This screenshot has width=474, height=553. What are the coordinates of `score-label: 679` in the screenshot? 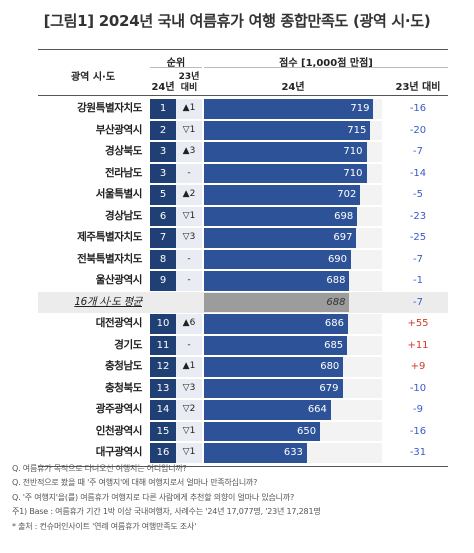 It's located at (329, 388).